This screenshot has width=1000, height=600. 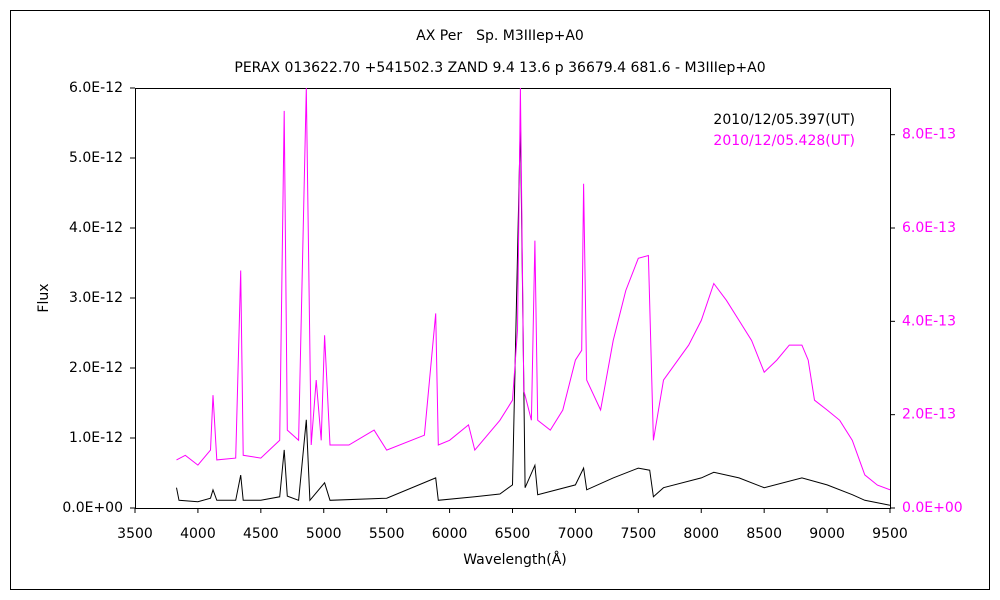 What do you see at coordinates (929, 321) in the screenshot?
I see `y2-tick-label: 4.0E-13` at bounding box center [929, 321].